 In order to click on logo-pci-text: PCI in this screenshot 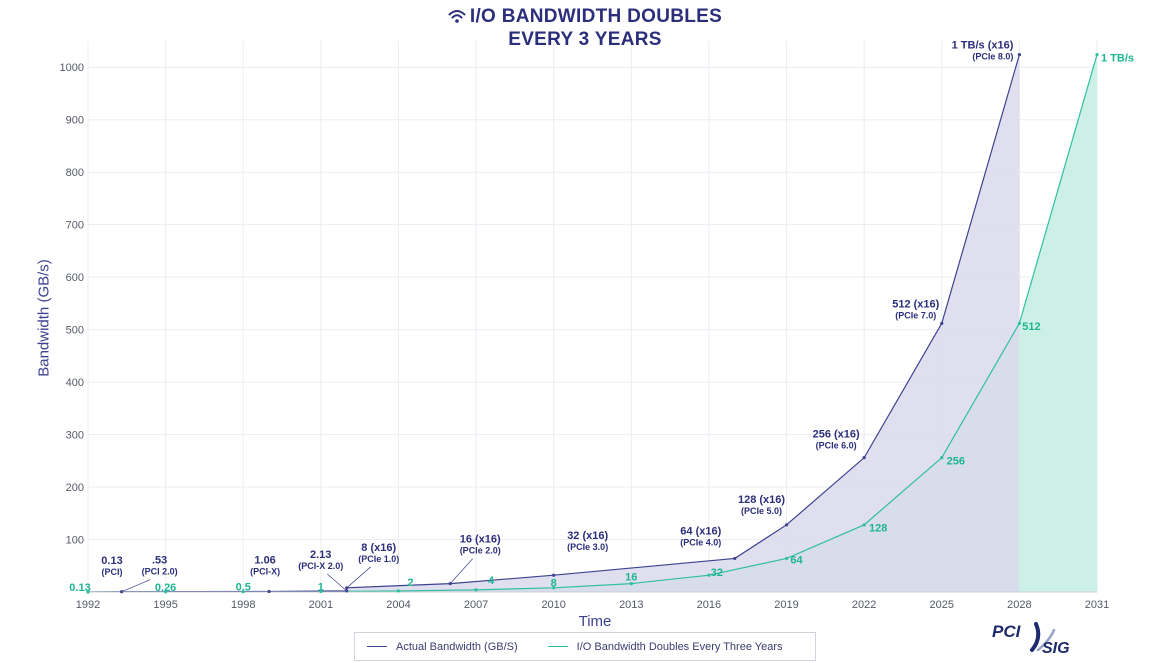, I will do `click(1006, 631)`.